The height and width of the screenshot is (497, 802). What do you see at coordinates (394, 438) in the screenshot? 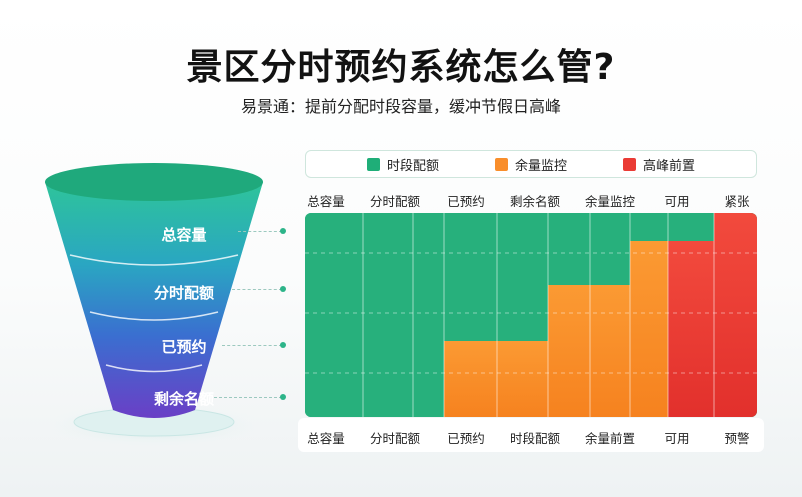
I see `column-bottom-label: 分时配额` at bounding box center [394, 438].